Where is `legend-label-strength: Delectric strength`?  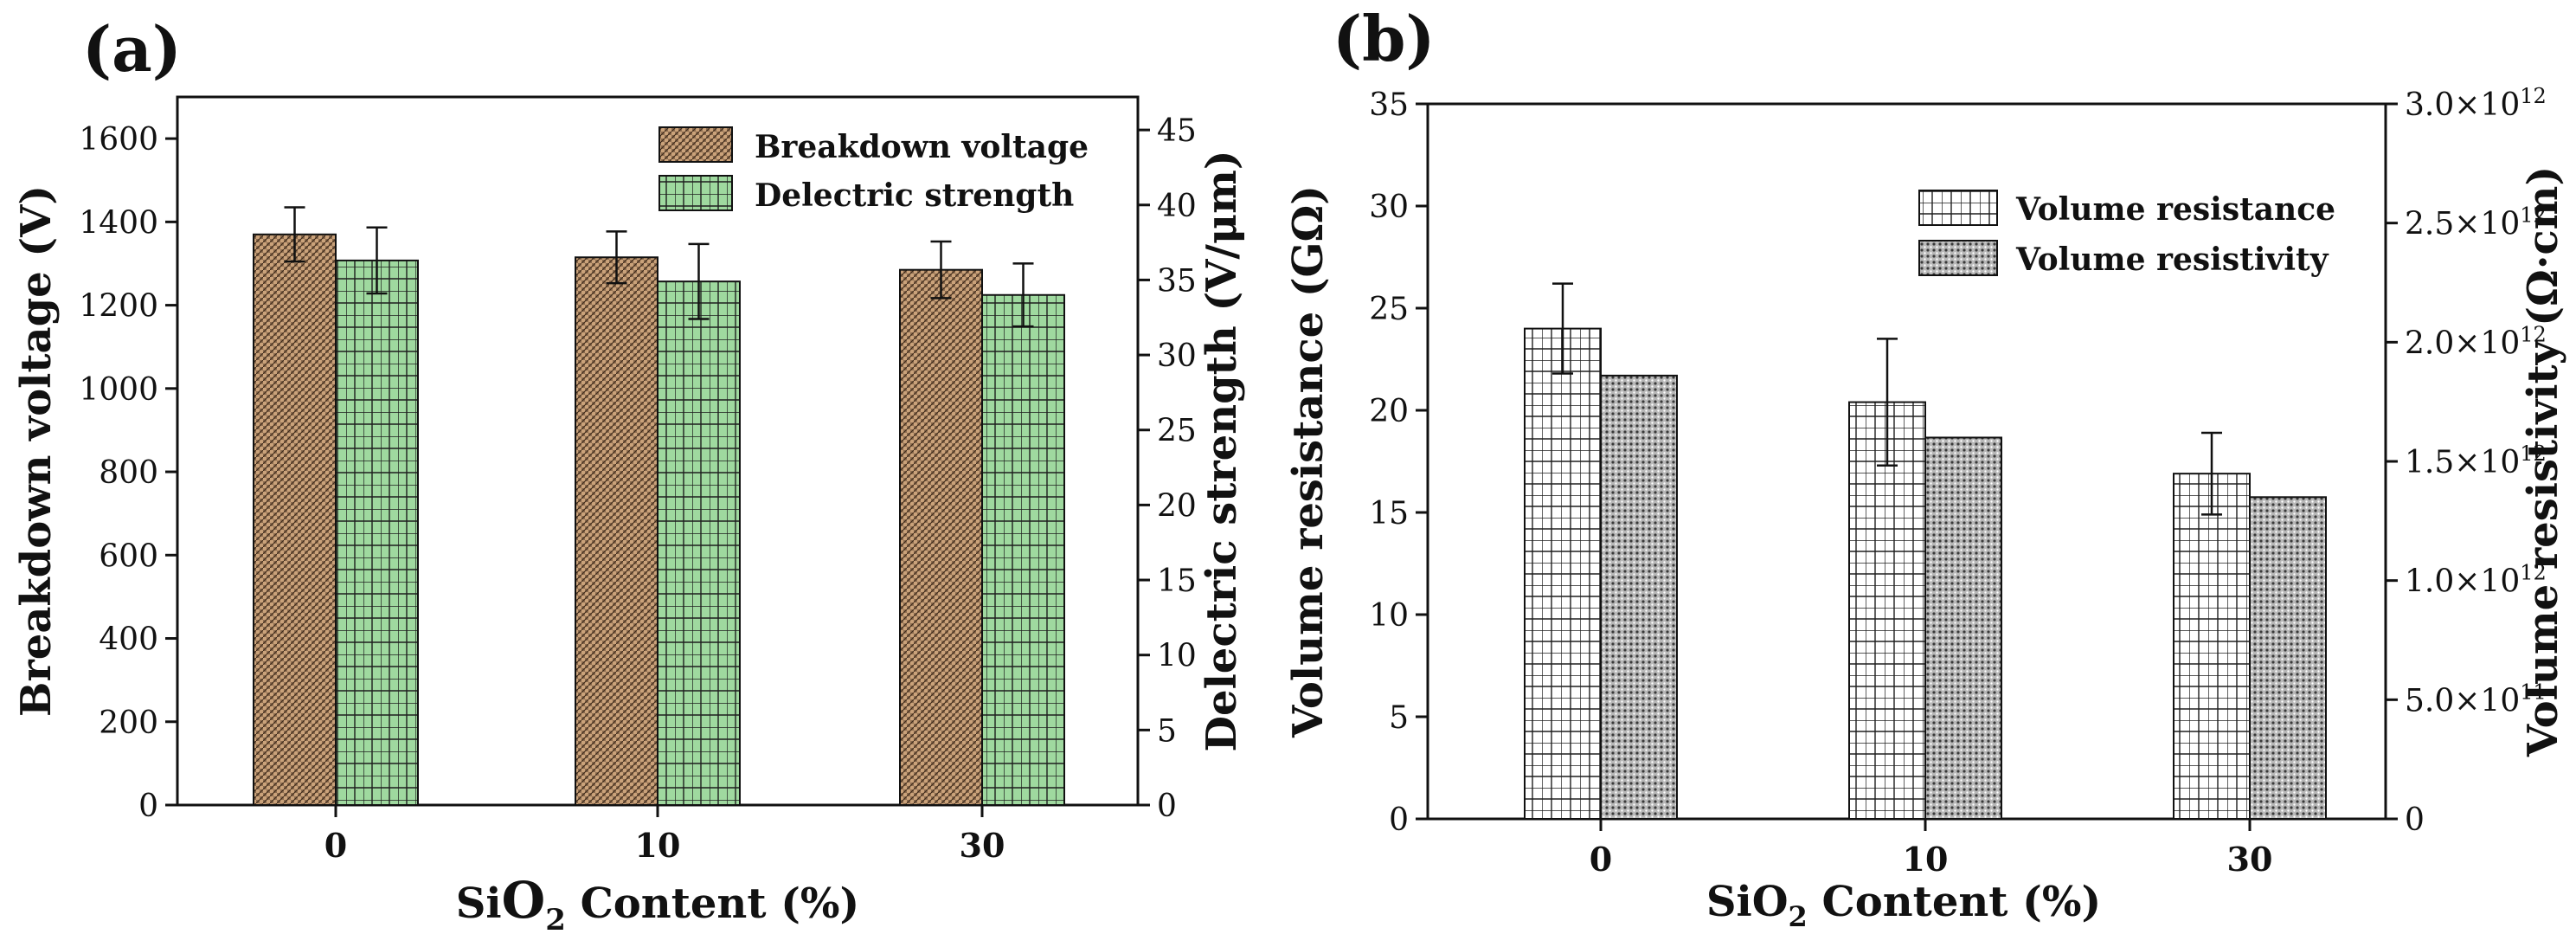
legend-label-strength: Delectric strength is located at coordinates (915, 196).